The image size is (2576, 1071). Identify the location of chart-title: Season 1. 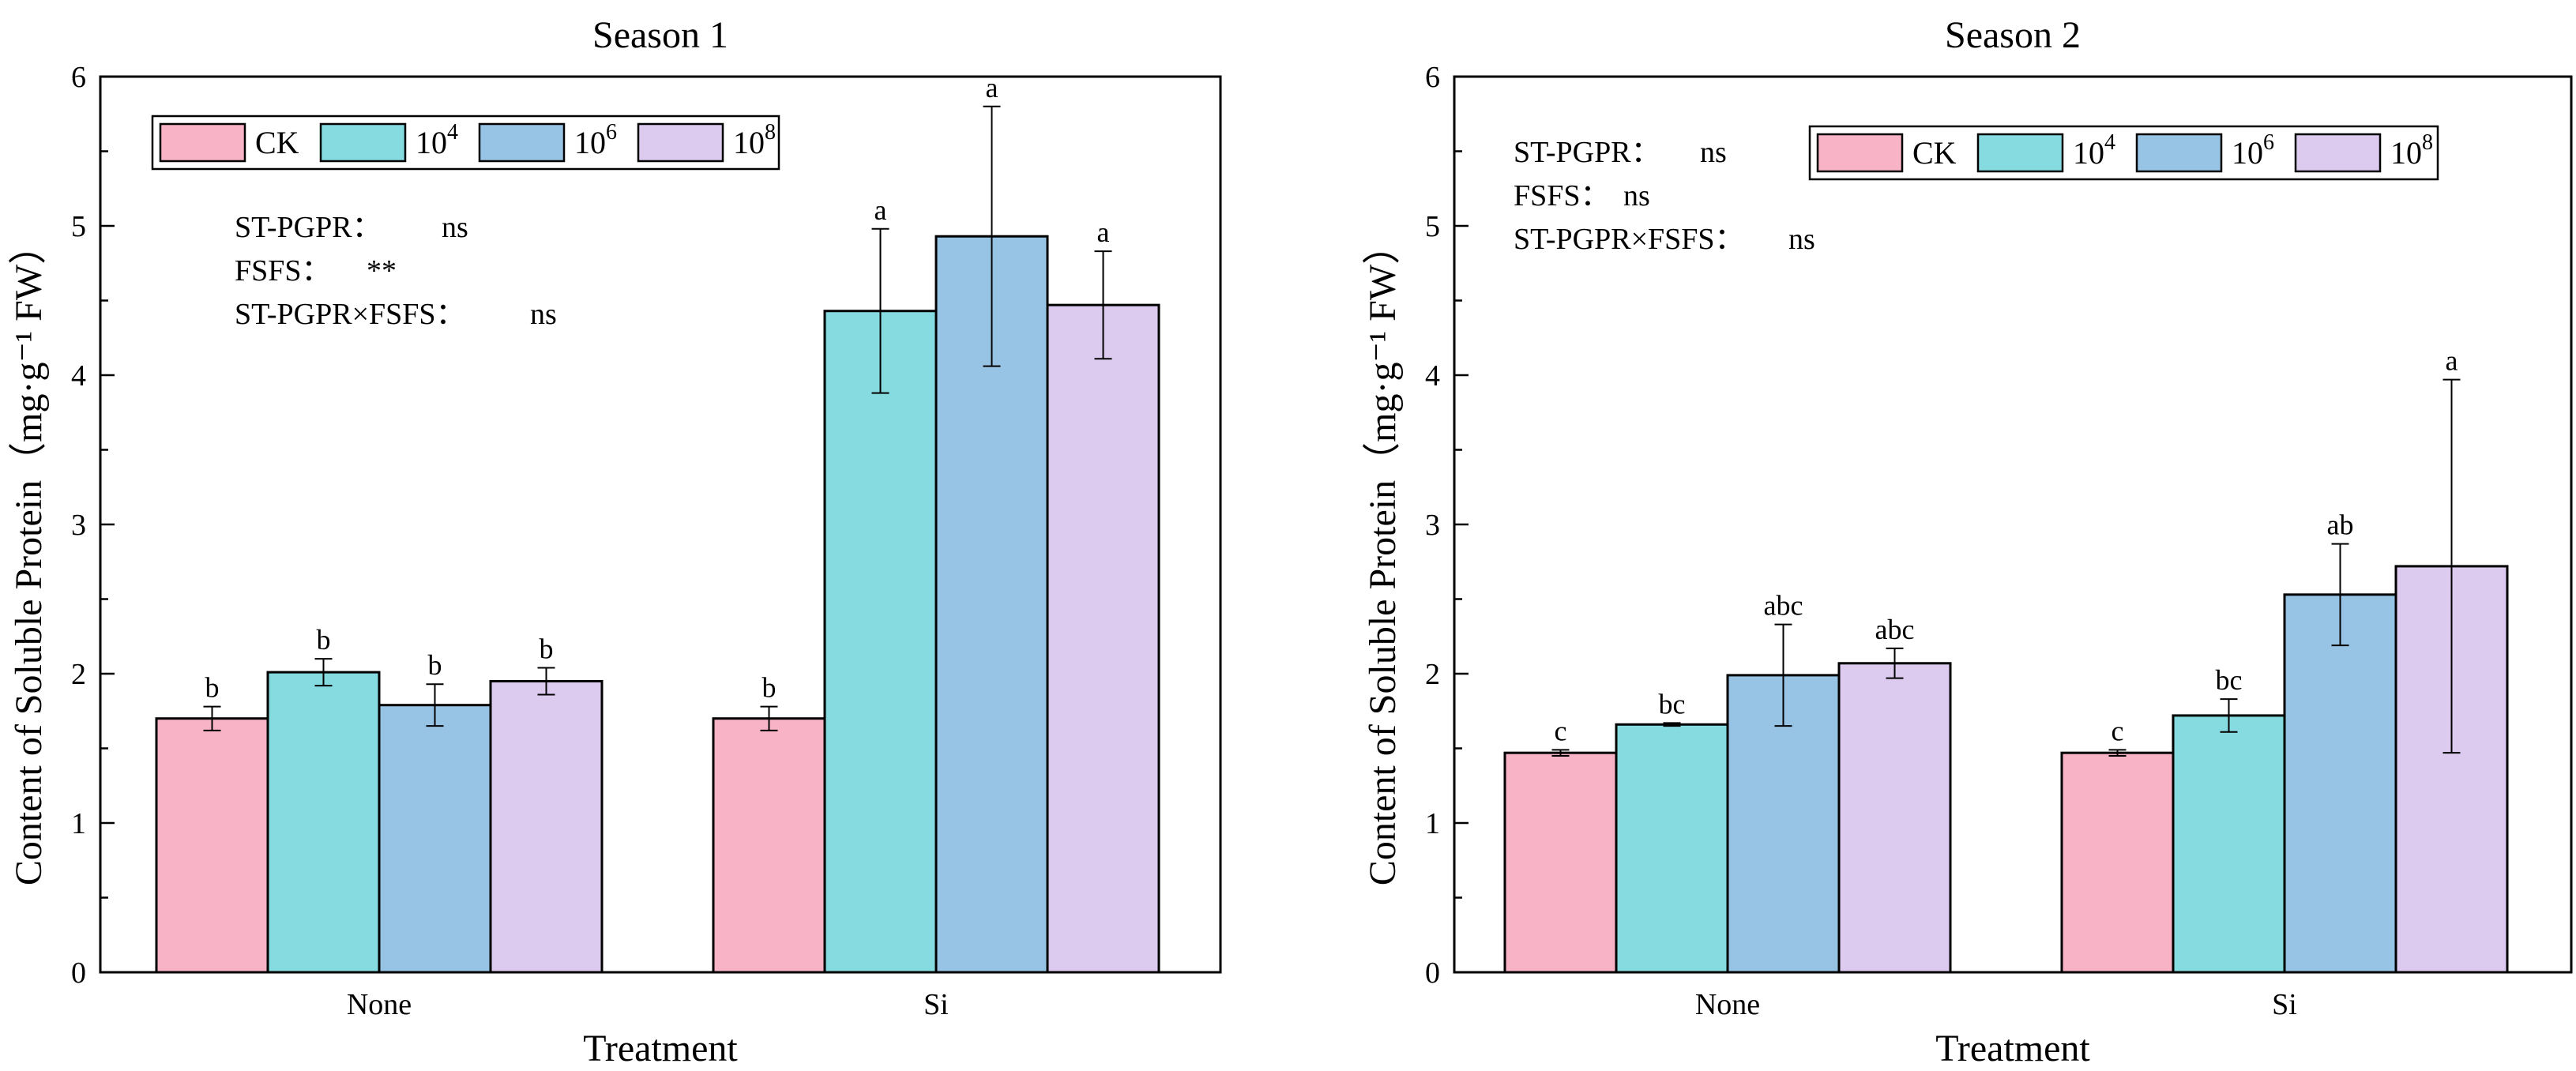
(660, 35).